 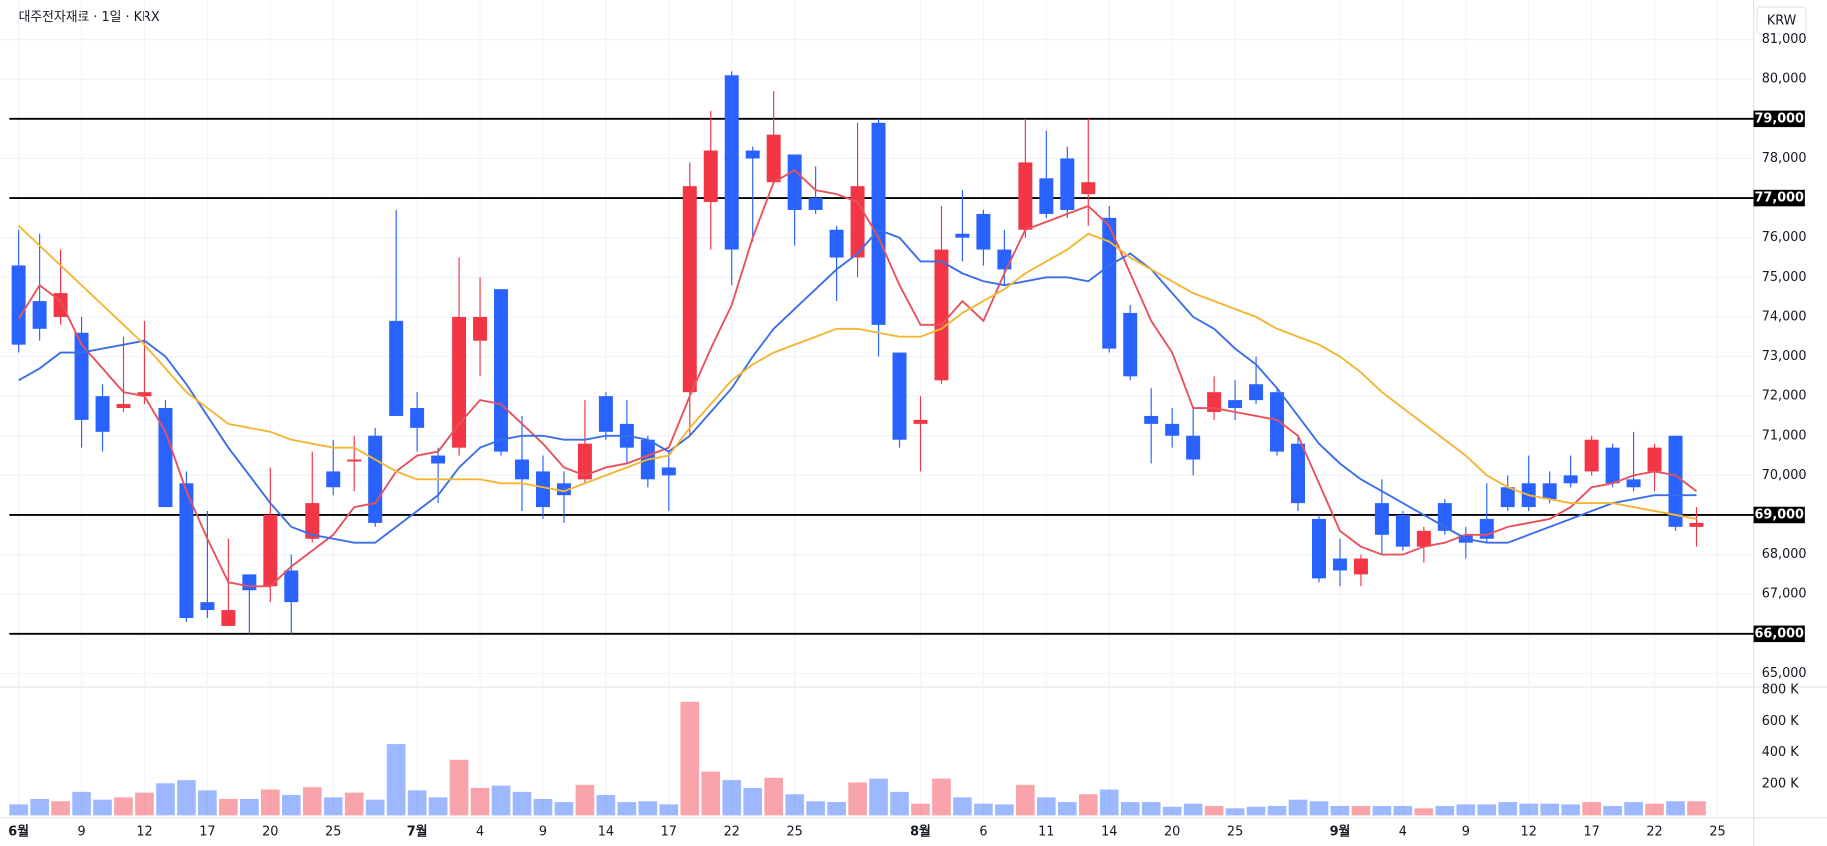 What do you see at coordinates (669, 831) in the screenshot?
I see `x-tick-label: 17` at bounding box center [669, 831].